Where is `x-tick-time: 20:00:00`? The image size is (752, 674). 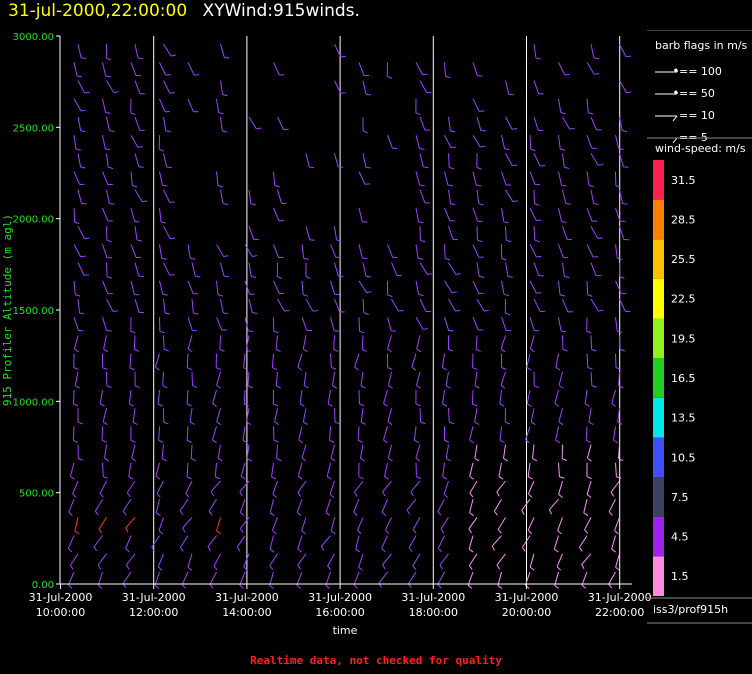
x-tick-time: 20:00:00 is located at coordinates (526, 612).